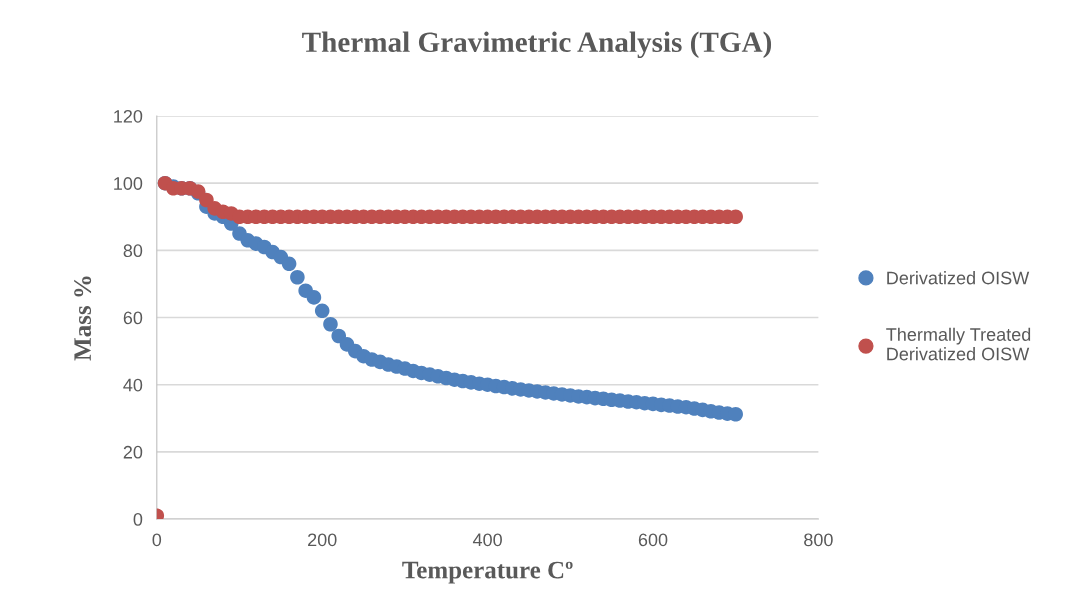  What do you see at coordinates (487, 572) in the screenshot?
I see `x-axis-title: Temperature Cº` at bounding box center [487, 572].